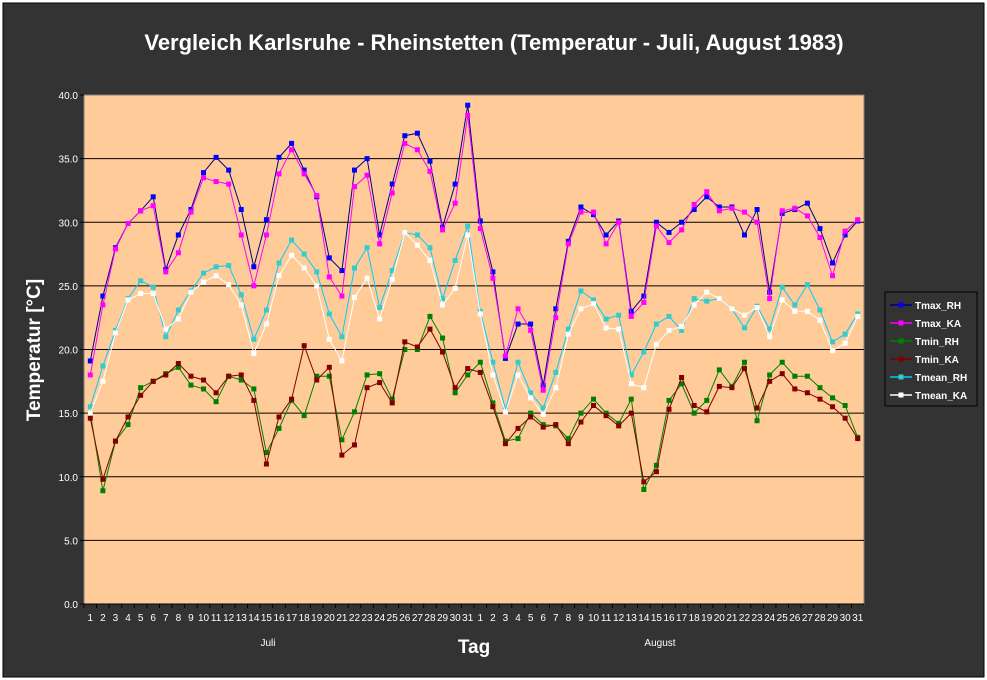 The height and width of the screenshot is (680, 987). I want to click on x-tick-label: 14, so click(254, 618).